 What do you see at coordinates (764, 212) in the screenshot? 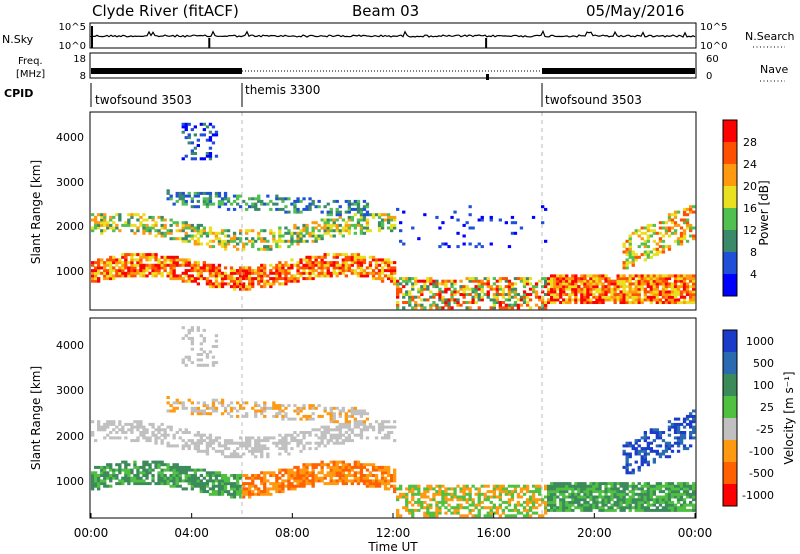
I see `power-colorbar-label: Power [dB]` at bounding box center [764, 212].